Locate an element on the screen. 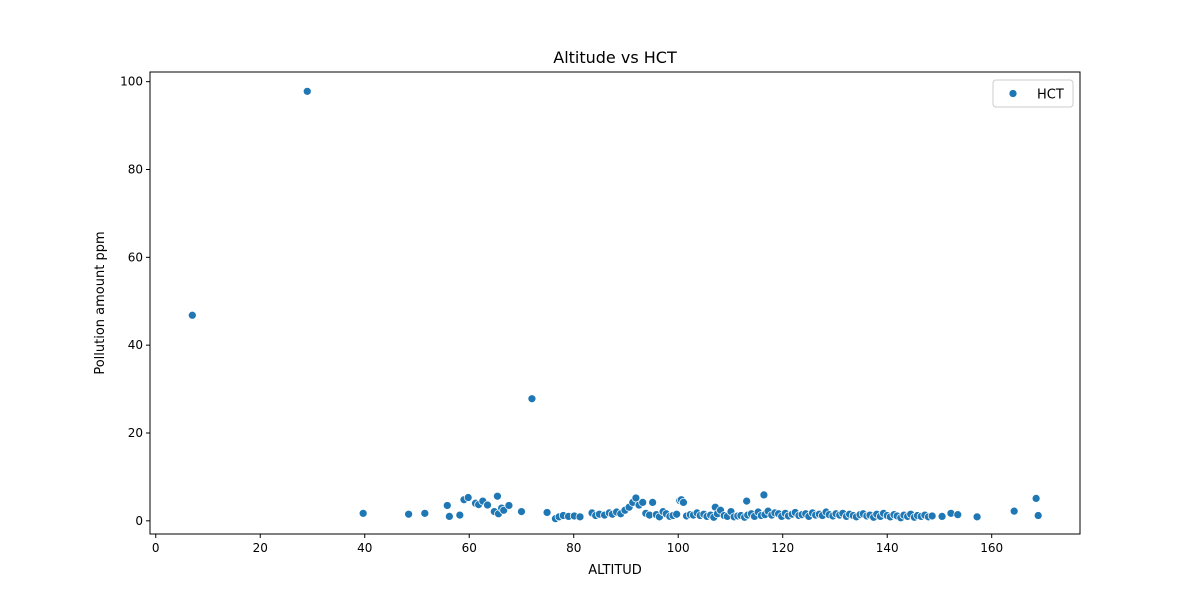 Image resolution: width=1200 pixels, height=600 pixels. legend-box is located at coordinates (1033, 93).